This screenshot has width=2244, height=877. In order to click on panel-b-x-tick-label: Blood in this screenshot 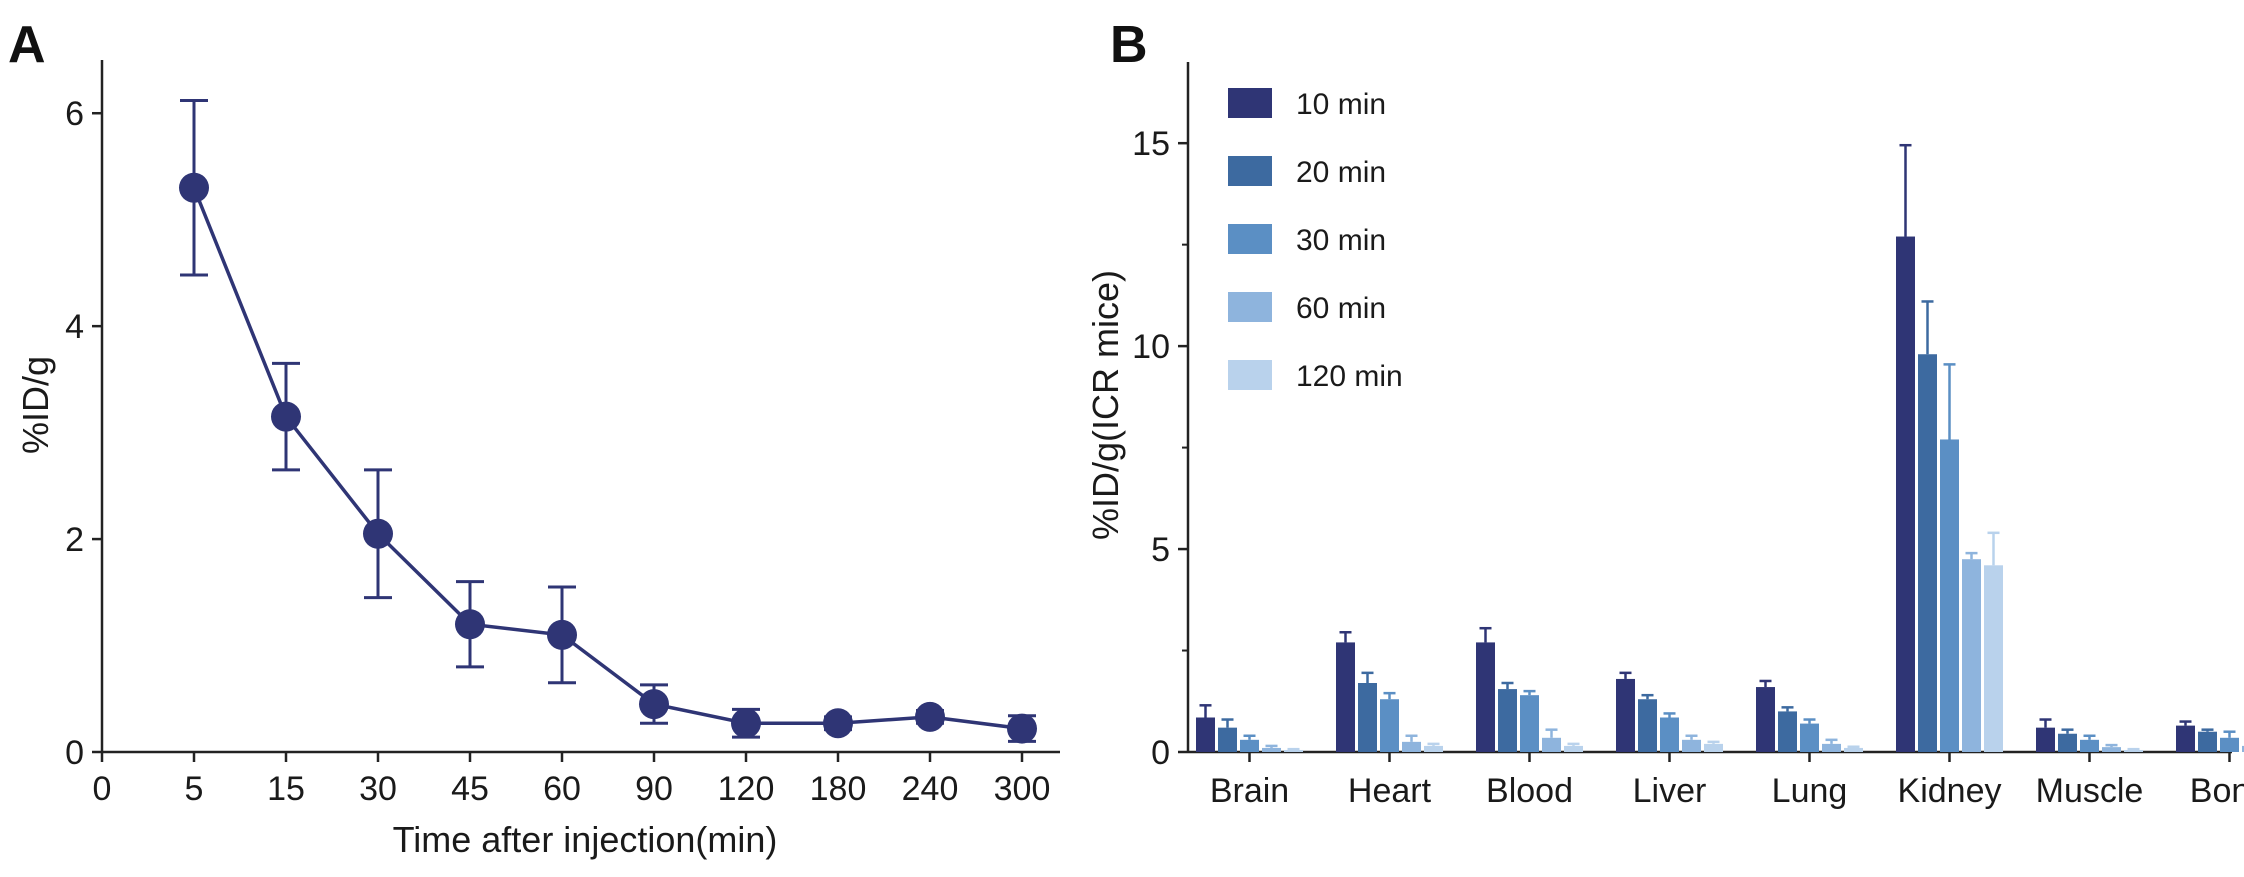, I will do `click(1529, 791)`.